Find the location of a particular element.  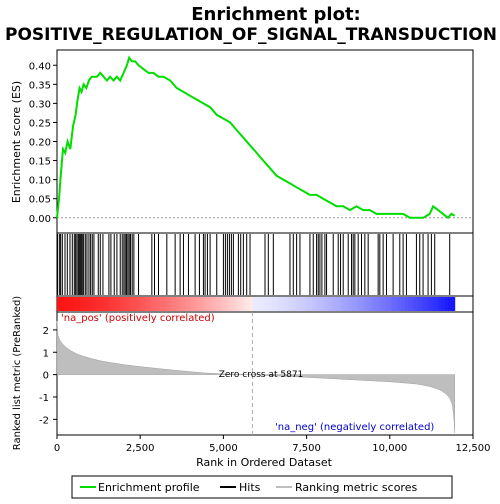

zero-cross-label: Zero cross at 5871 is located at coordinates (261, 375).